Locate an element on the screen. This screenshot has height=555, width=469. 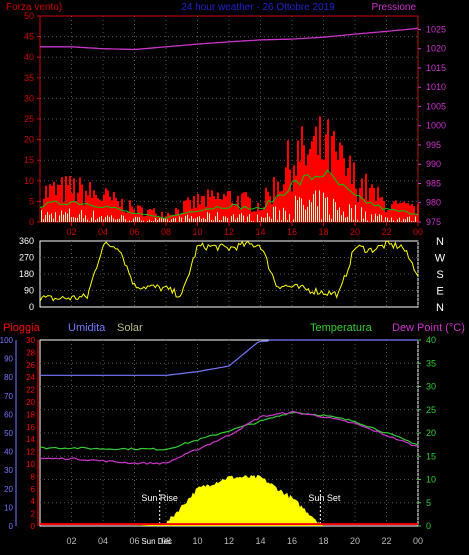
panel-2-compass-label: N is located at coordinates (440, 242).